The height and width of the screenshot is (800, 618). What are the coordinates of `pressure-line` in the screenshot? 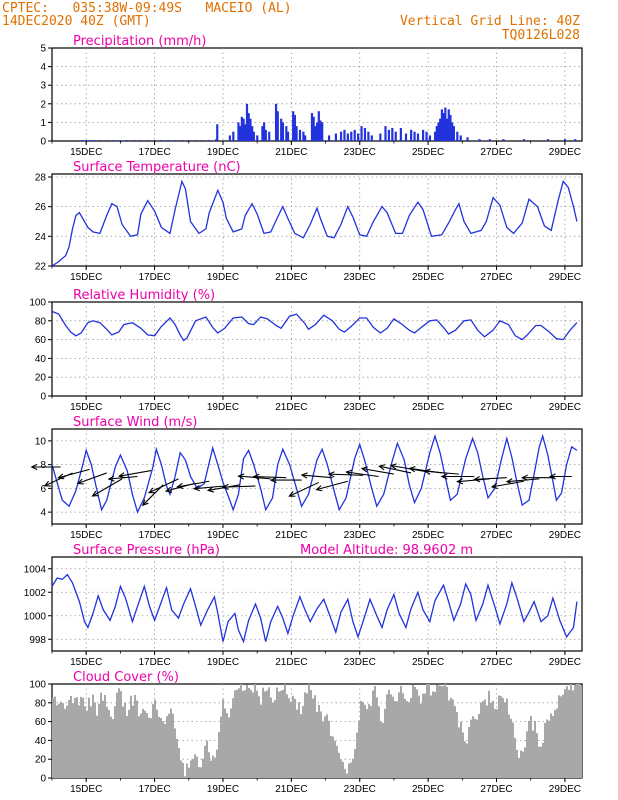 It's located at (314, 608).